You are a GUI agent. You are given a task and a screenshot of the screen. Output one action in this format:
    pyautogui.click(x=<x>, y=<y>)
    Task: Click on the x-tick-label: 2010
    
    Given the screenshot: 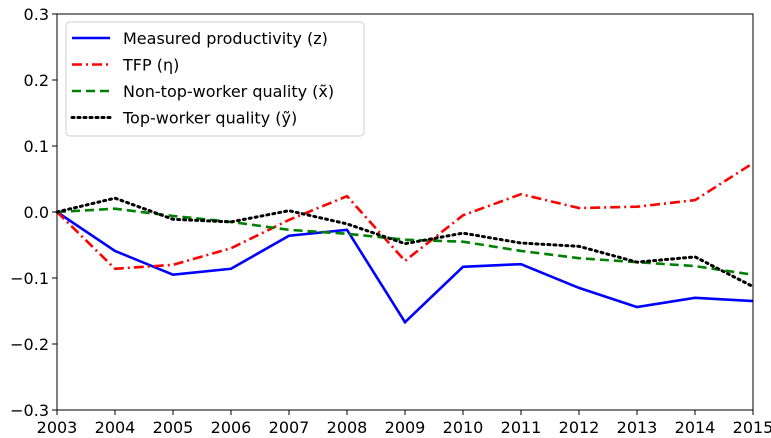 What is the action you would take?
    pyautogui.click(x=463, y=427)
    